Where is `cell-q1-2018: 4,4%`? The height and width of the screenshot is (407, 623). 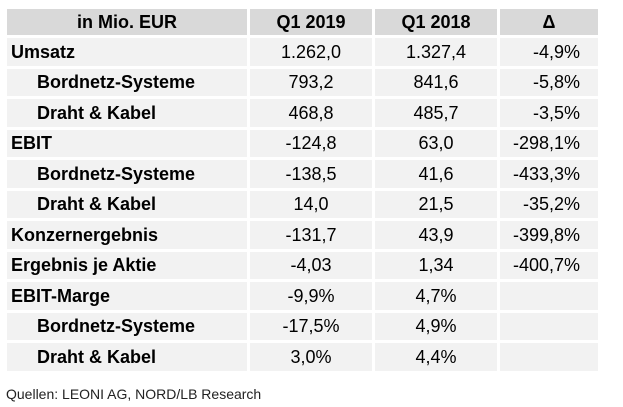 cell-q1-2018: 4,4% is located at coordinates (436, 357).